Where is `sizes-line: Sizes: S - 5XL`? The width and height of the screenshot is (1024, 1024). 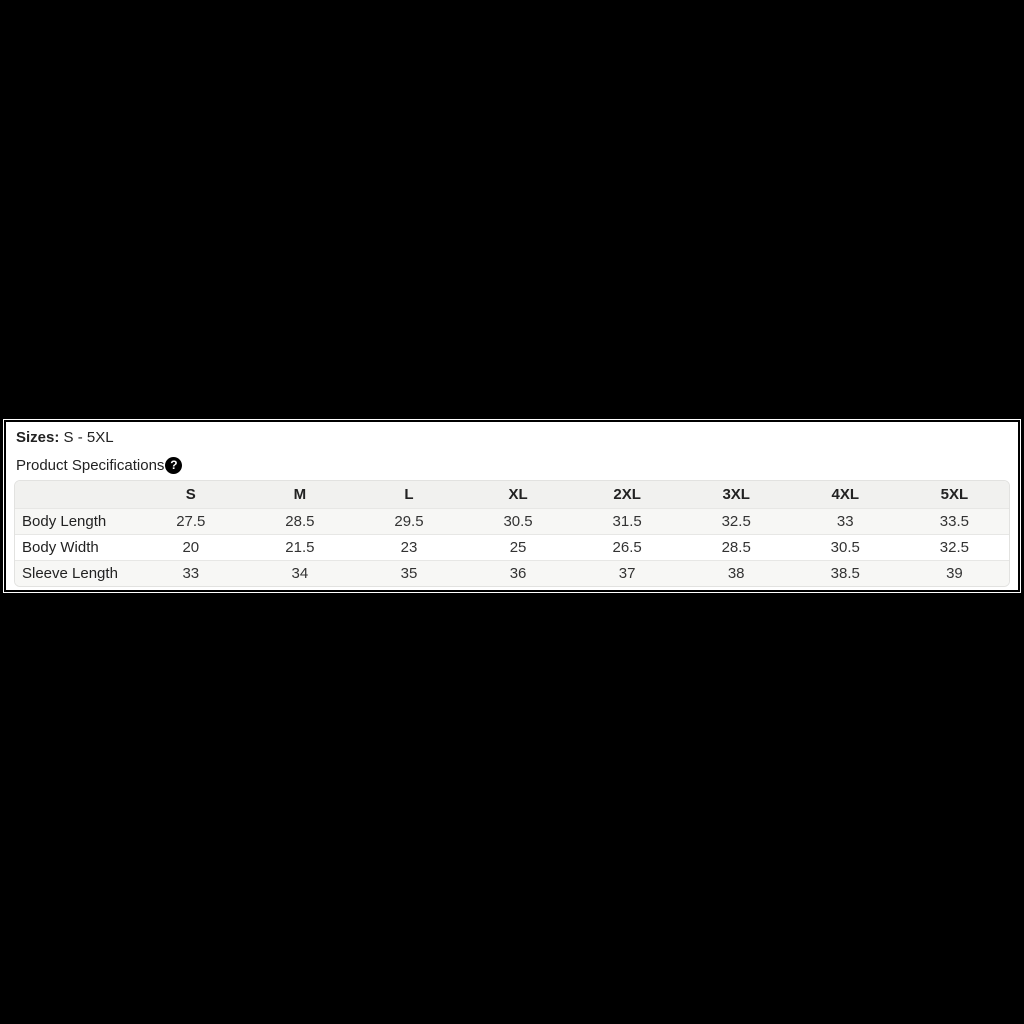 sizes-line: Sizes: S - 5XL is located at coordinates (512, 437).